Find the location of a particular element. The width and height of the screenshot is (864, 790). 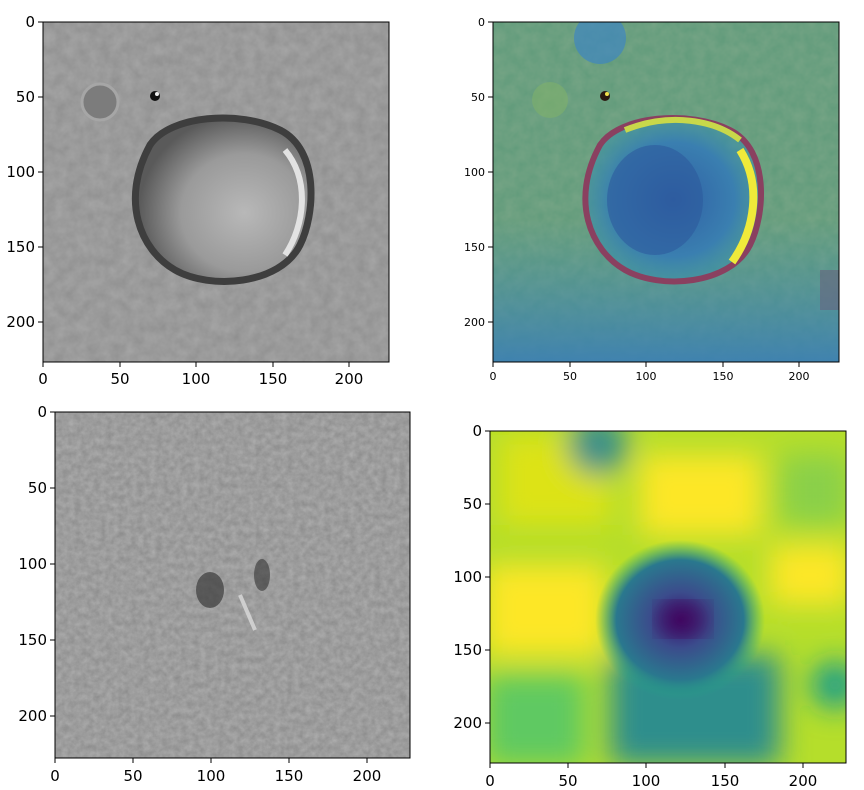

terrain-grayscale-x-axis: 0 50 100 150 200 is located at coordinates (215, 771).